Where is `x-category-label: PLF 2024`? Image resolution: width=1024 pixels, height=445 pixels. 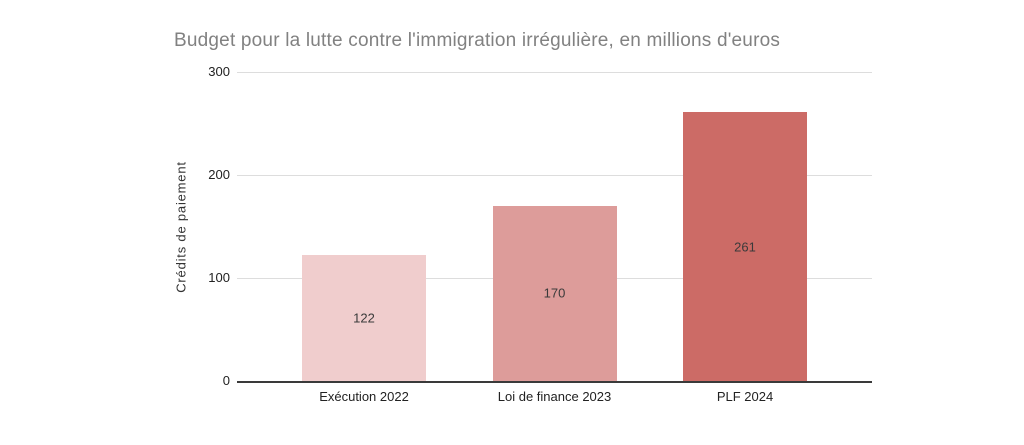 x-category-label: PLF 2024 is located at coordinates (745, 396).